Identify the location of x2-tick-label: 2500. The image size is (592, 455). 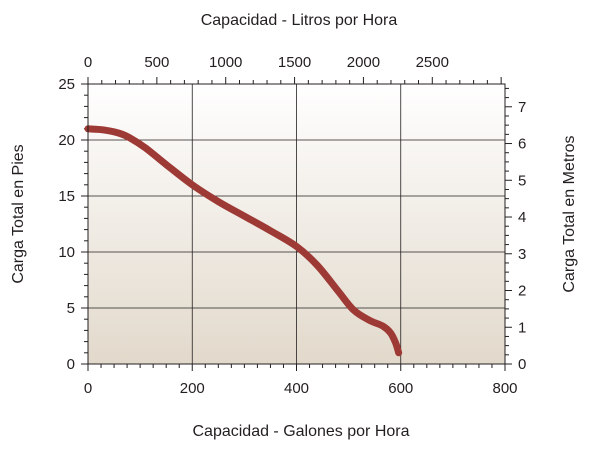
(432, 62).